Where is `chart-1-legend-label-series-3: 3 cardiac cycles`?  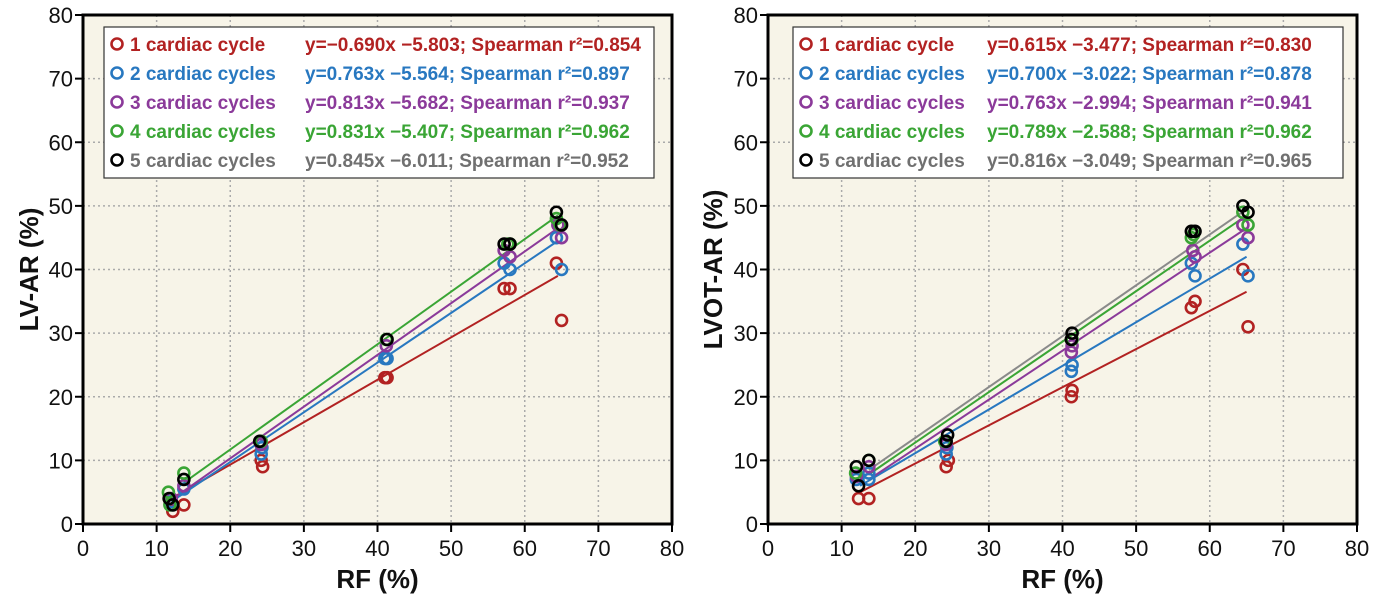 chart-1-legend-label-series-3: 3 cardiac cycles is located at coordinates (203, 103).